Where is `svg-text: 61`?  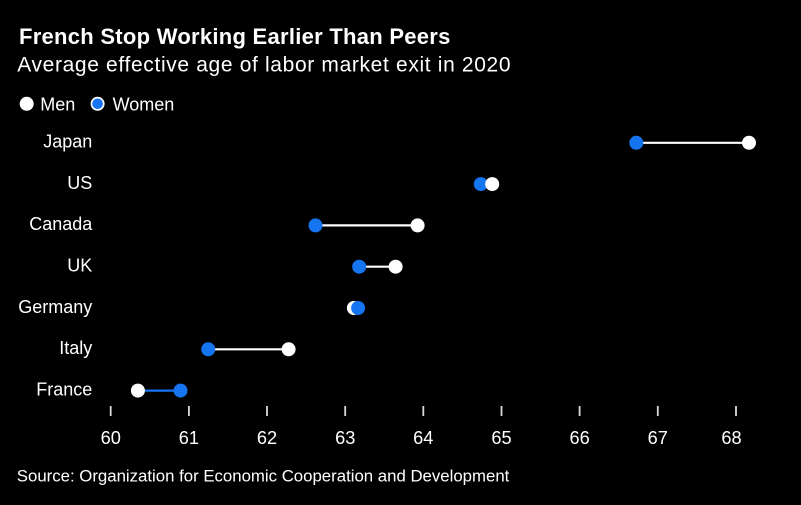 svg-text: 61 is located at coordinates (189, 438).